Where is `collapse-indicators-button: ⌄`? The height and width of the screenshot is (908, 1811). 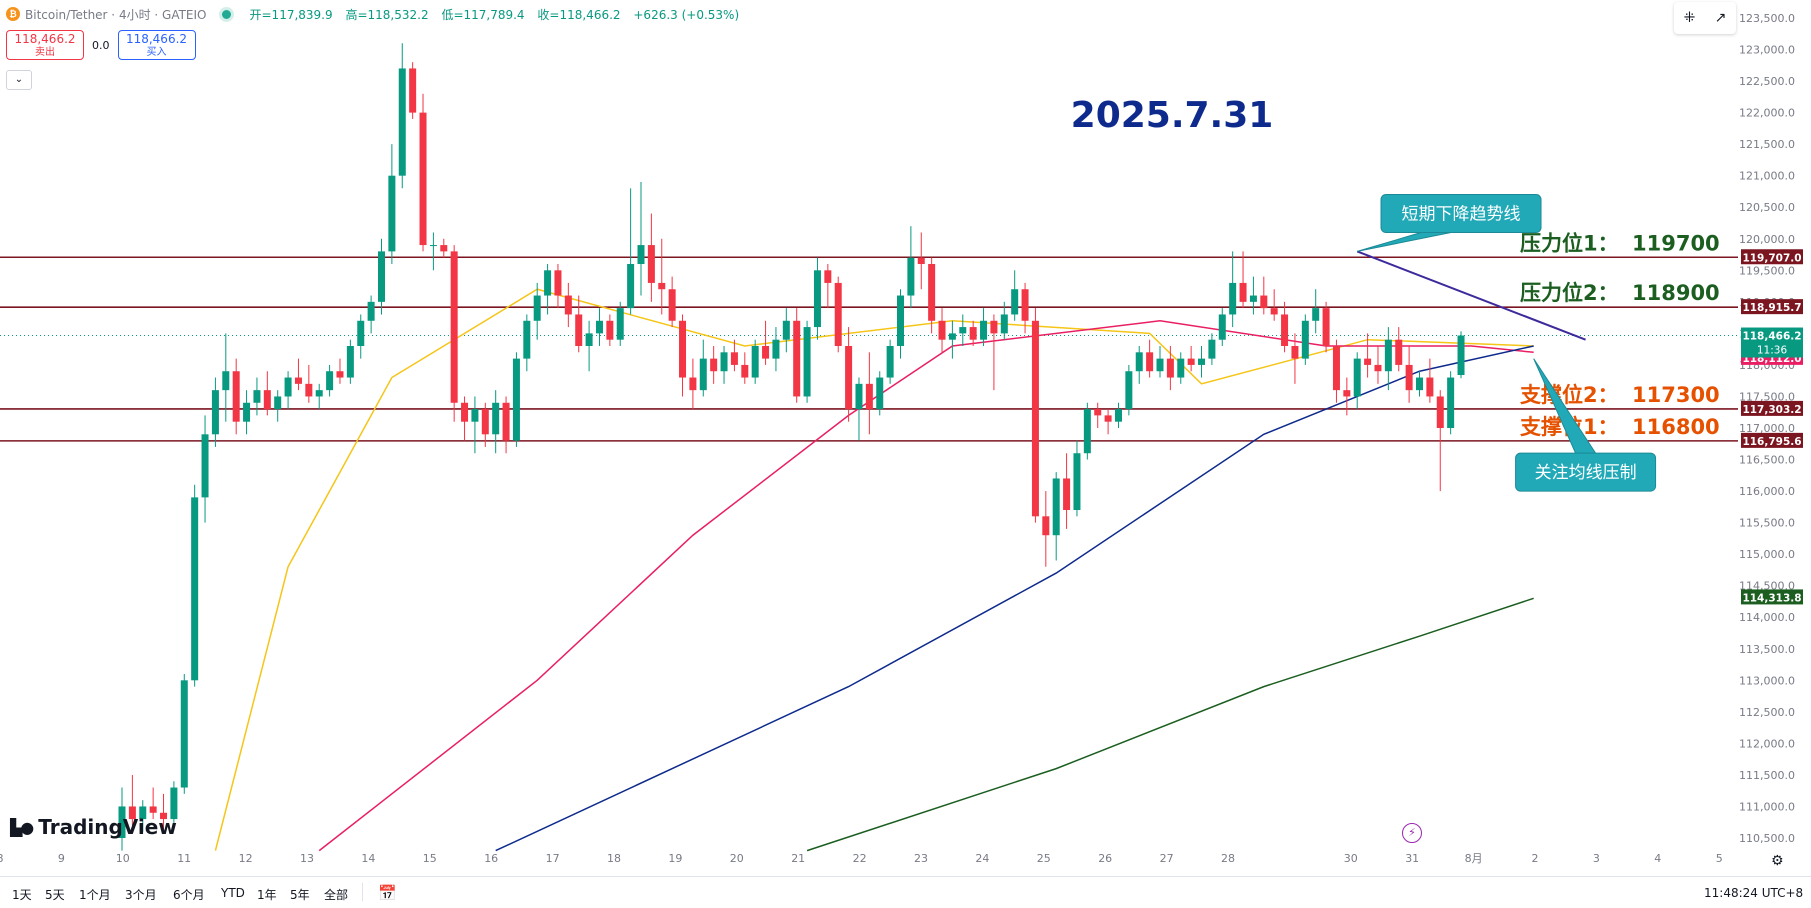
collapse-indicators-button: ⌄ is located at coordinates (19, 80).